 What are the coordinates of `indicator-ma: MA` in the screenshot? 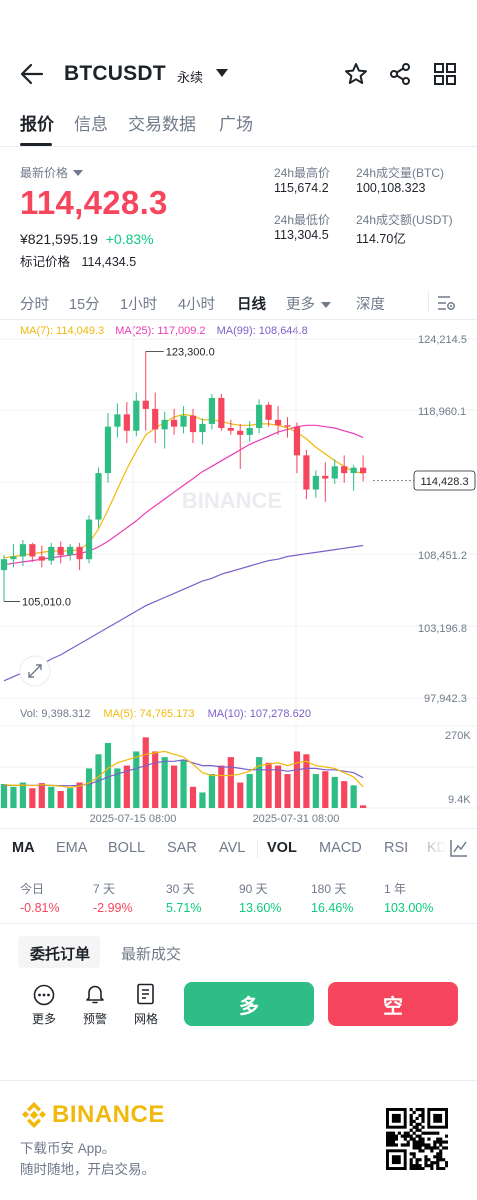 It's located at (23, 848).